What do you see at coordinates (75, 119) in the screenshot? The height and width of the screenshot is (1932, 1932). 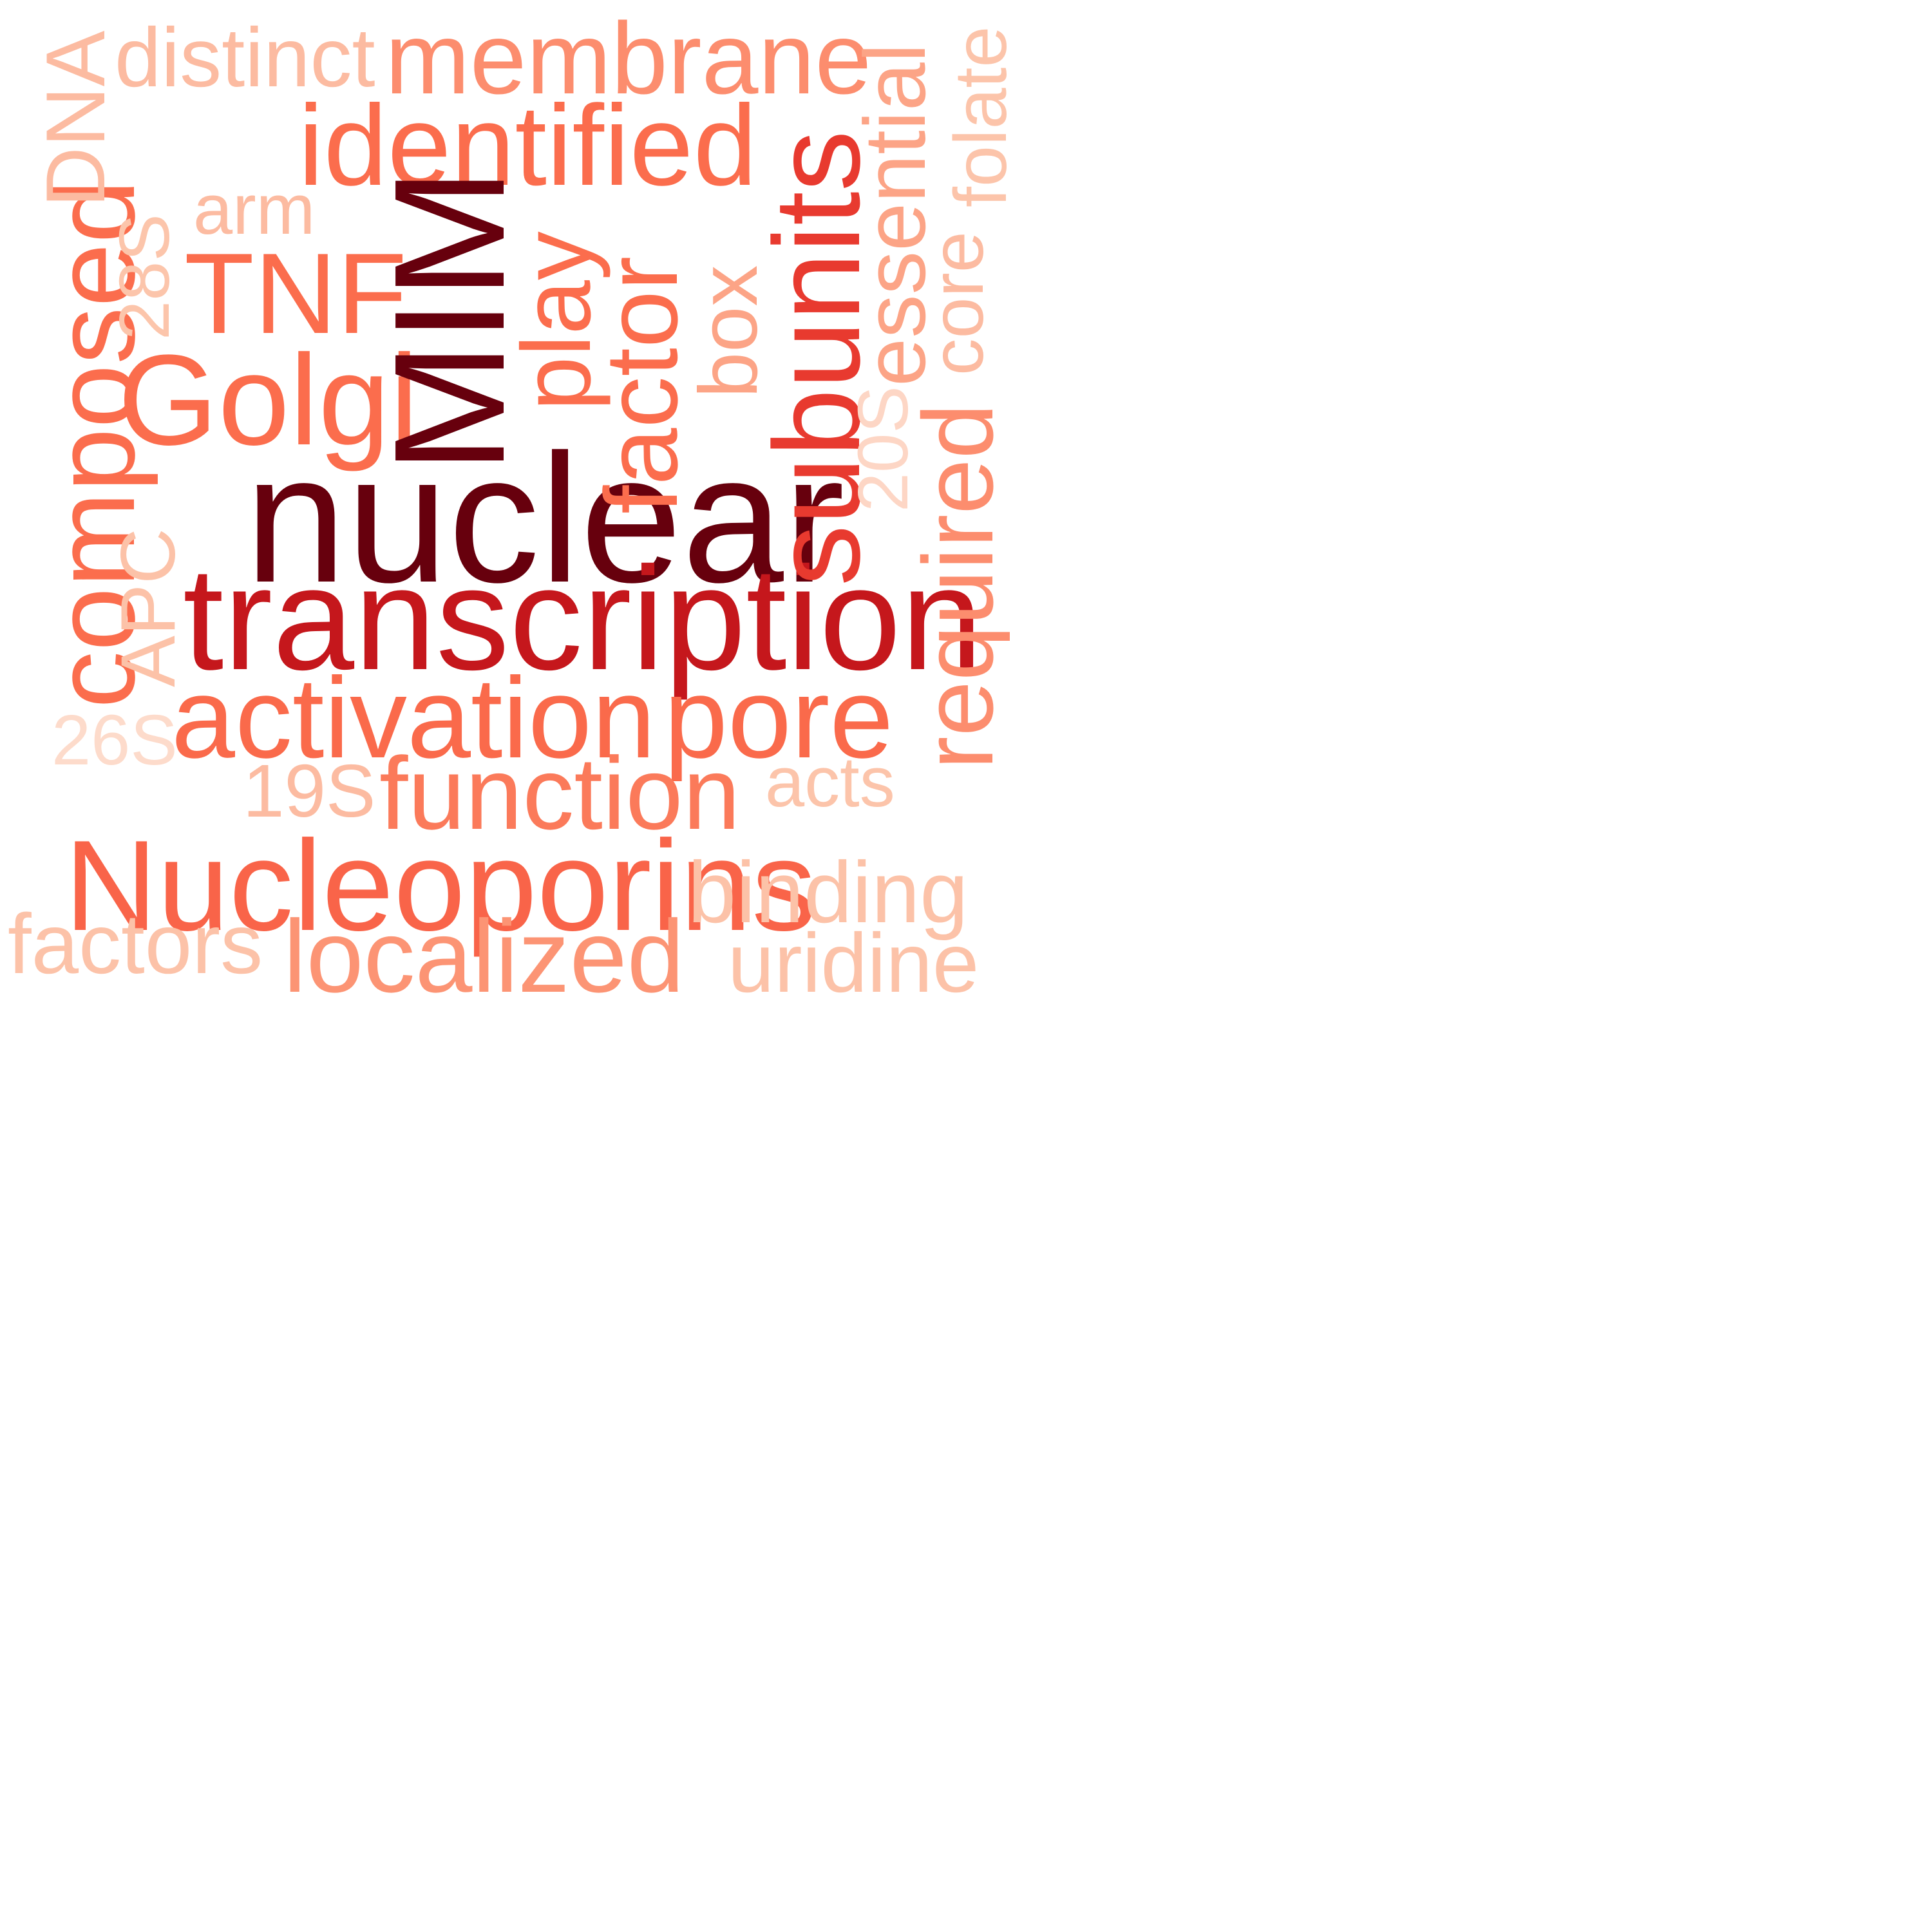 I see `word-dna: DNA` at bounding box center [75, 119].